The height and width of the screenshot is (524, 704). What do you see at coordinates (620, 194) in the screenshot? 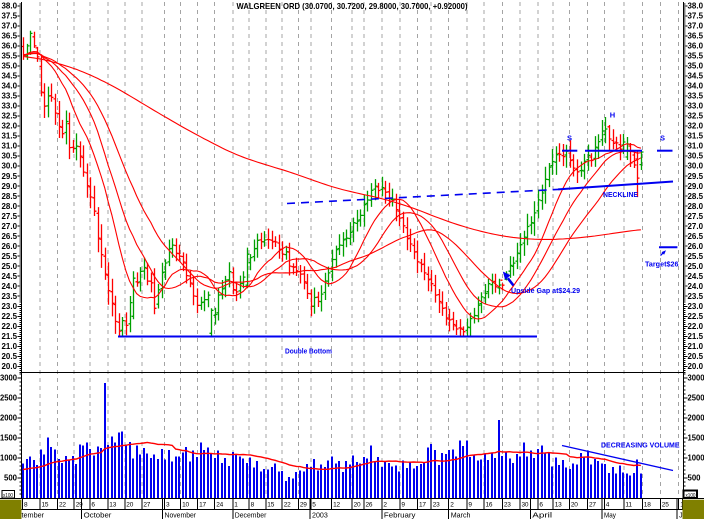
I see `svg-text: NECKLINE` at bounding box center [620, 194].